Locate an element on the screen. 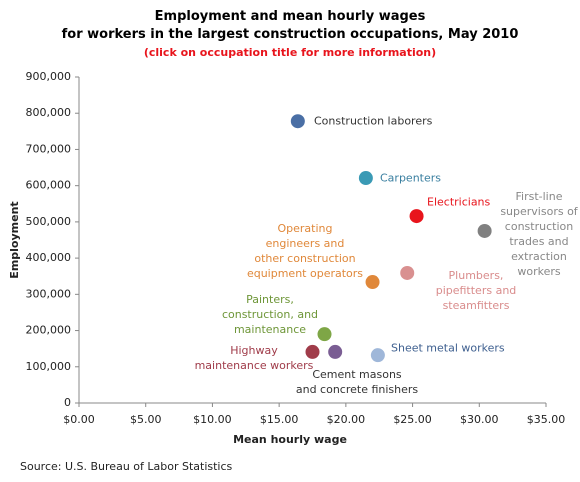 Image resolution: width=580 pixels, height=482 pixels. occupation-label: Plumbers, pipefitters and steamfitters is located at coordinates (476, 290).